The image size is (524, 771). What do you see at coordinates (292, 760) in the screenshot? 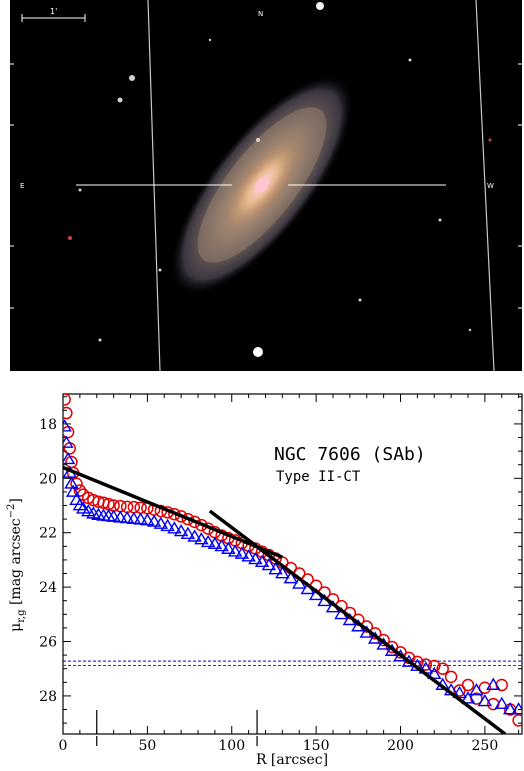
I see `x-axis-title: R [arcsec]` at bounding box center [292, 760].